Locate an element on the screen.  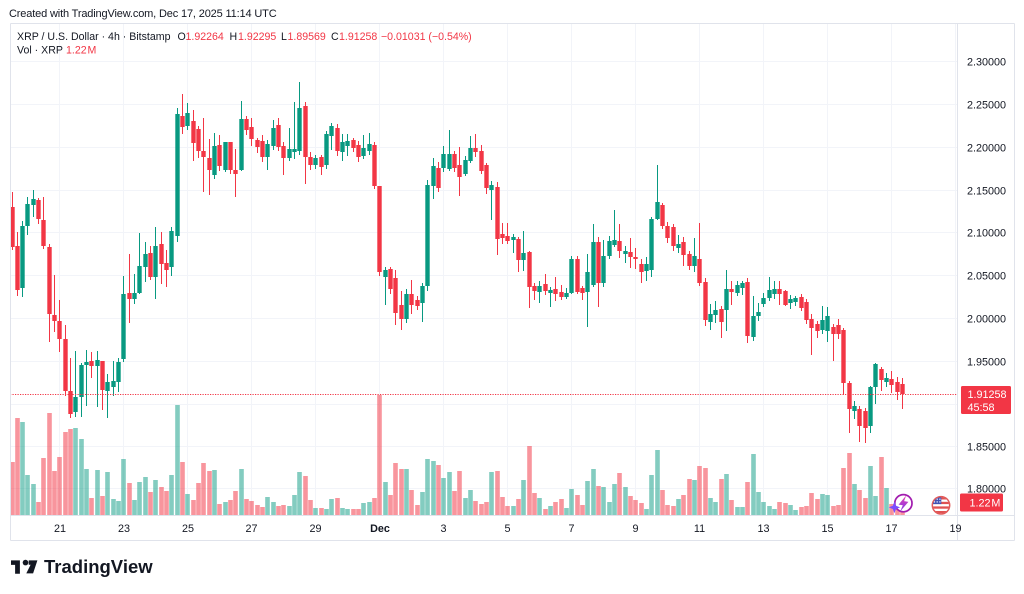
svg-text: 2.20000 is located at coordinates (986, 148).